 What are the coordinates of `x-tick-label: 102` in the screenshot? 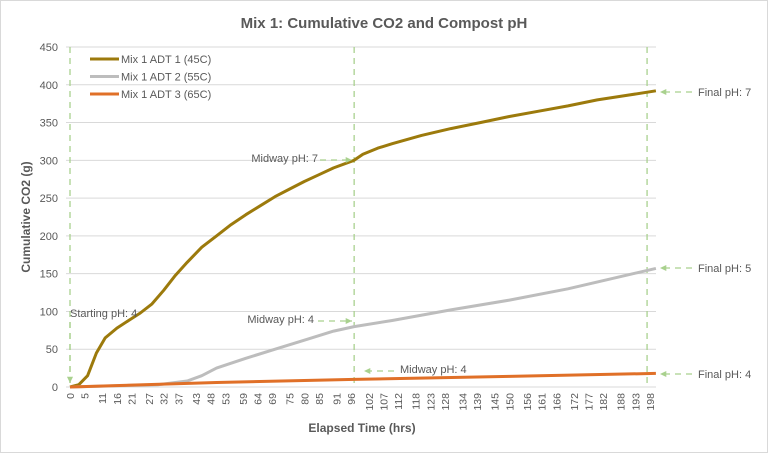 It's located at (370, 402).